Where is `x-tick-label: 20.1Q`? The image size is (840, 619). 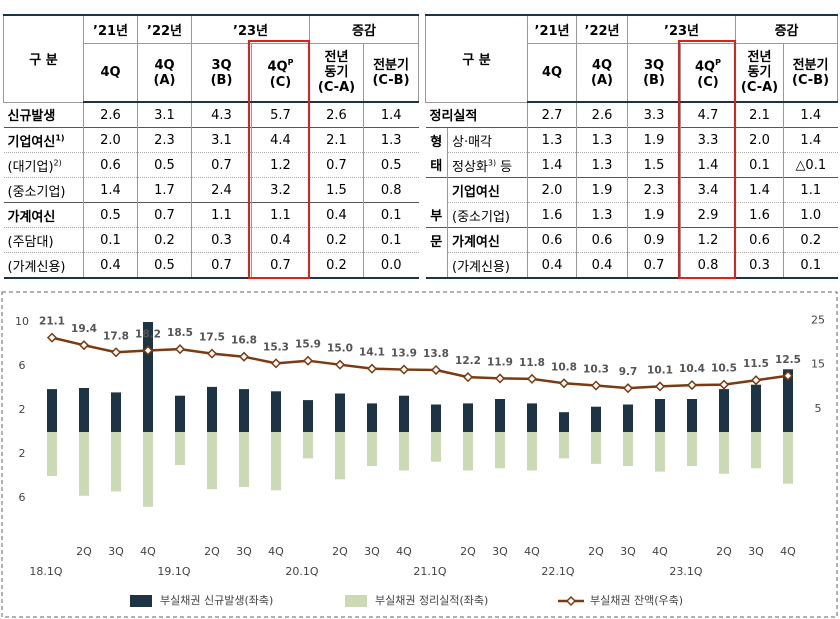 x-tick-label: 20.1Q is located at coordinates (301, 571).